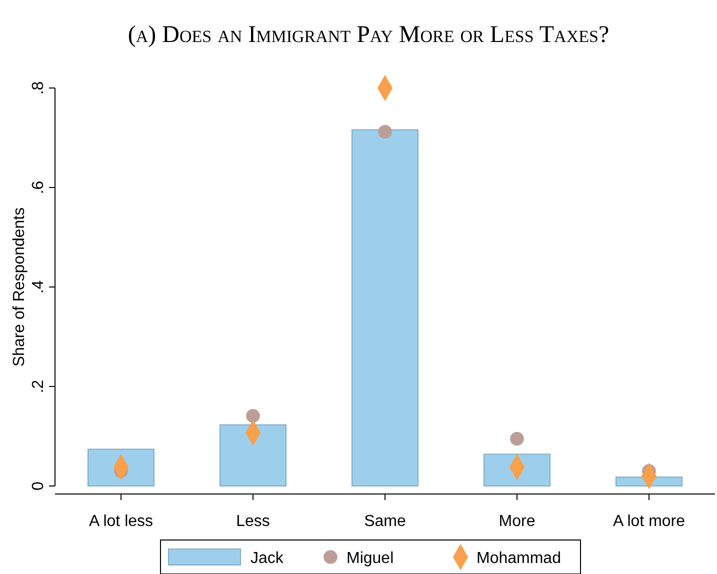 Image resolution: width=717 pixels, height=574 pixels. I want to click on y-tick-label: .4, so click(38, 287).